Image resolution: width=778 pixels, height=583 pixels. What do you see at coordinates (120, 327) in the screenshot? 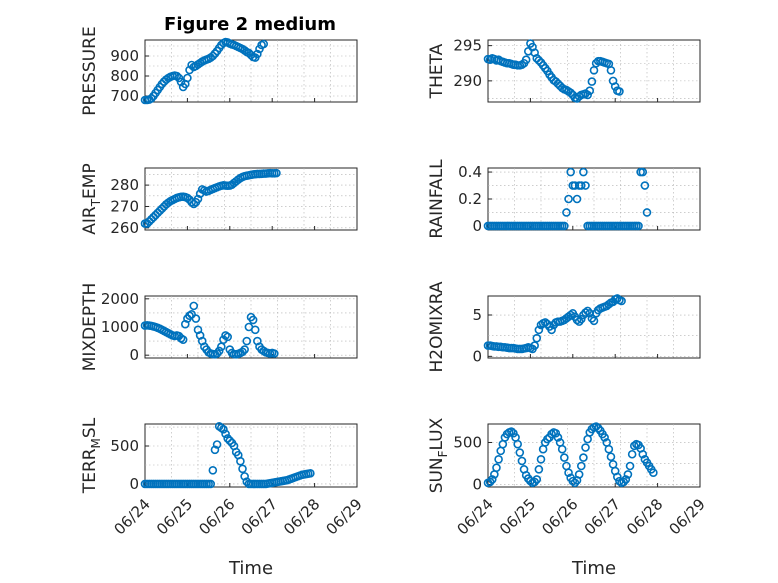
I see `y-tick-label: 1000` at bounding box center [120, 327].